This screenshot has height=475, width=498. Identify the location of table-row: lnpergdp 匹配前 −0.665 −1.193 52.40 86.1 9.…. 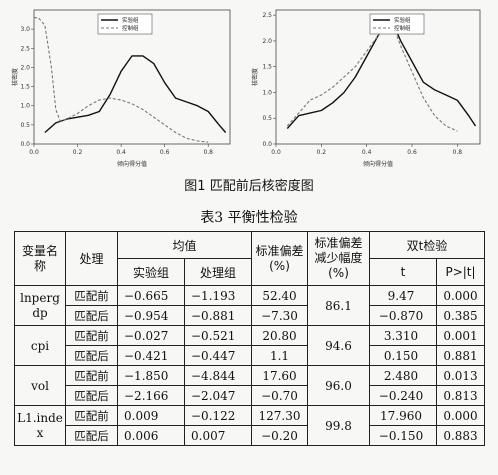
(250, 305).